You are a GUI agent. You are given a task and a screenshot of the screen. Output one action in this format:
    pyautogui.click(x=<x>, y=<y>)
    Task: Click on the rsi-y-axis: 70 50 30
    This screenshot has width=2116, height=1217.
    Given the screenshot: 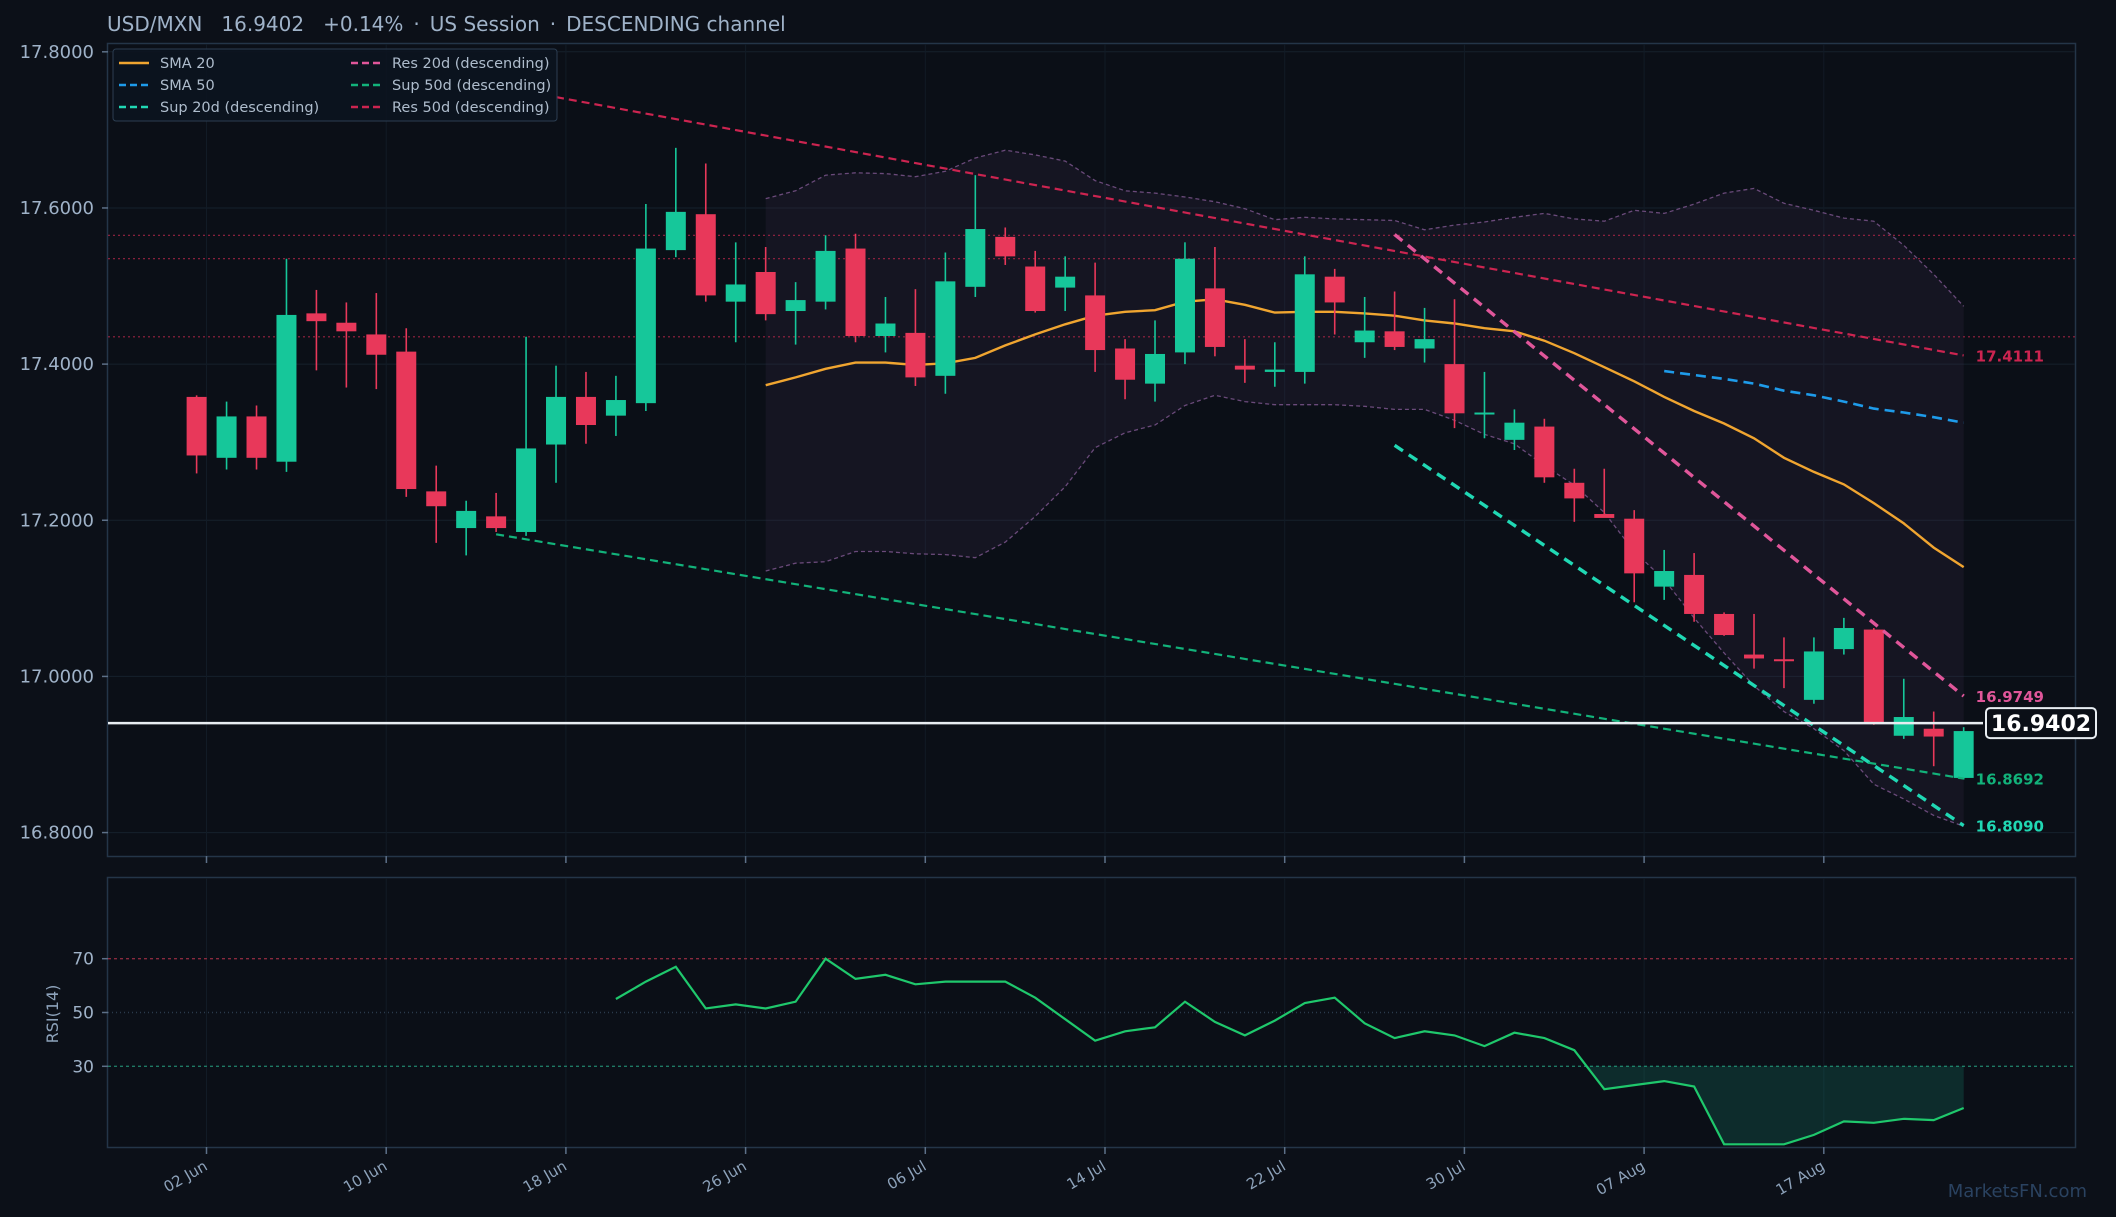 What is the action you would take?
    pyautogui.click(x=90, y=1013)
    